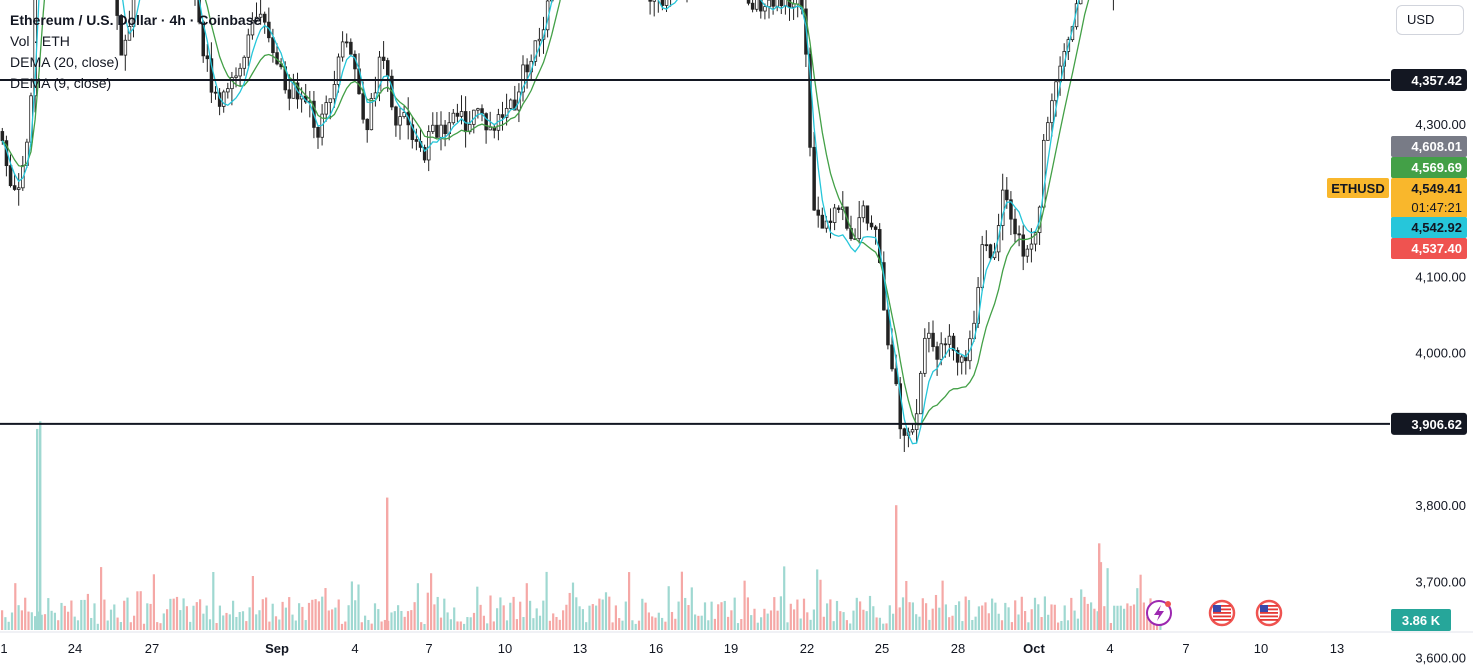 Image resolution: width=1473 pixels, height=670 pixels. Describe the element at coordinates (40, 41) in the screenshot. I see `study-volume: Vol · ETH` at that location.